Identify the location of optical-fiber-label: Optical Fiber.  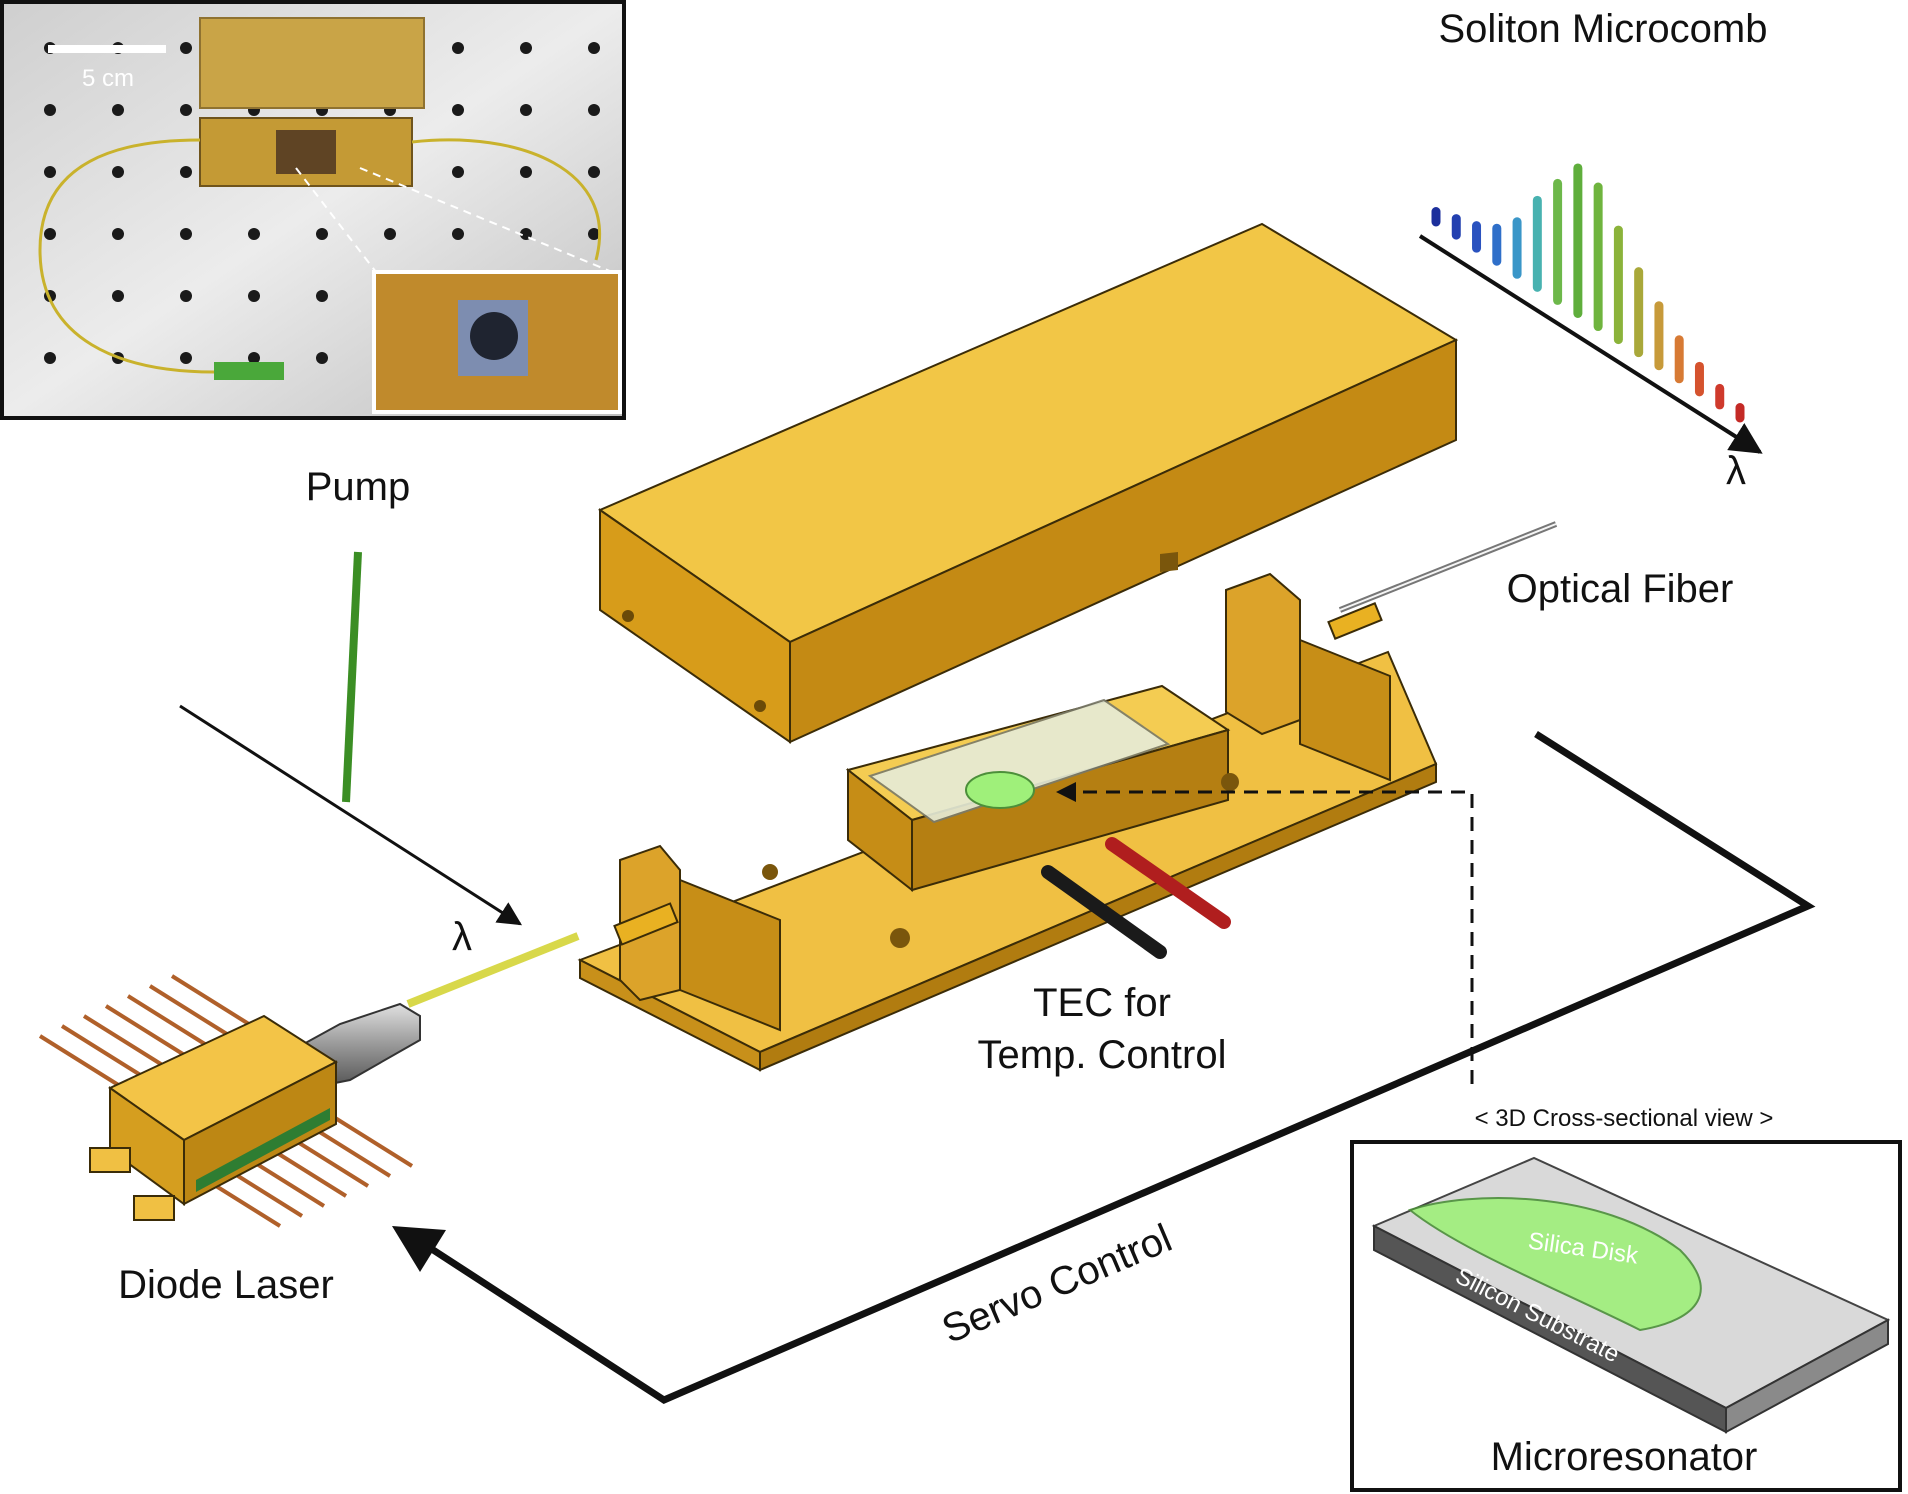
(1620, 589).